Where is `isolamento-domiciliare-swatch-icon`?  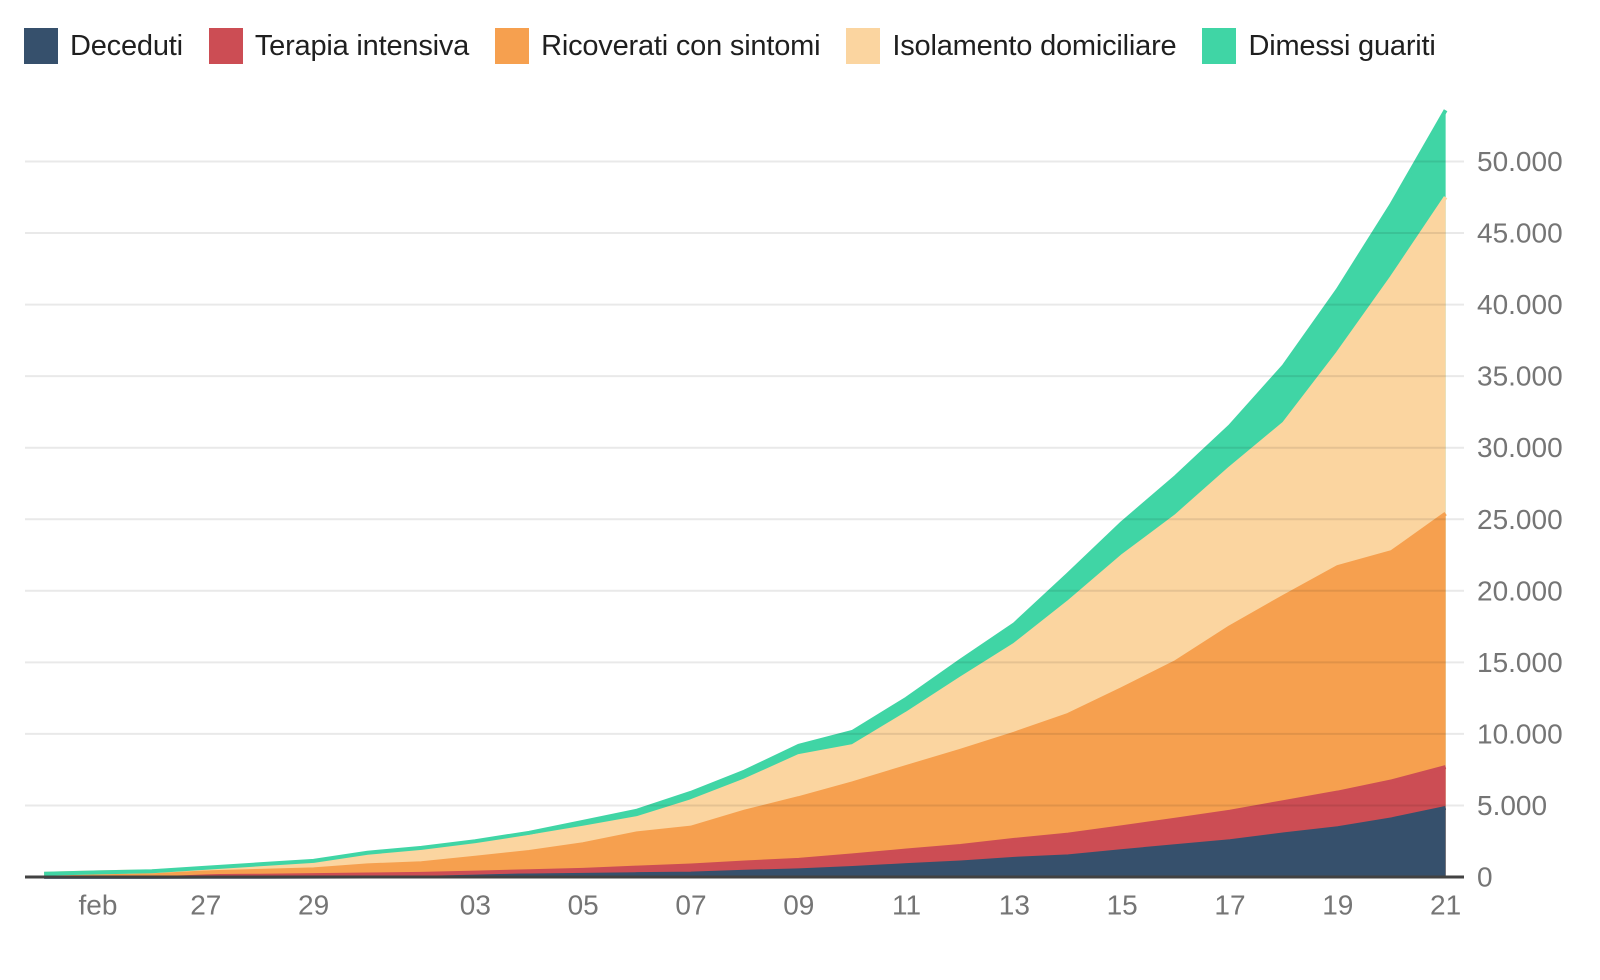 isolamento-domiciliare-swatch-icon is located at coordinates (863, 46).